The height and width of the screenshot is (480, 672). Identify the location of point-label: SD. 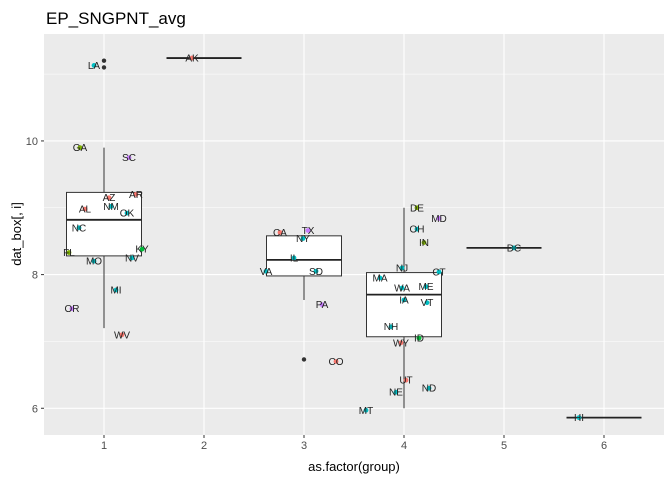
(316, 272).